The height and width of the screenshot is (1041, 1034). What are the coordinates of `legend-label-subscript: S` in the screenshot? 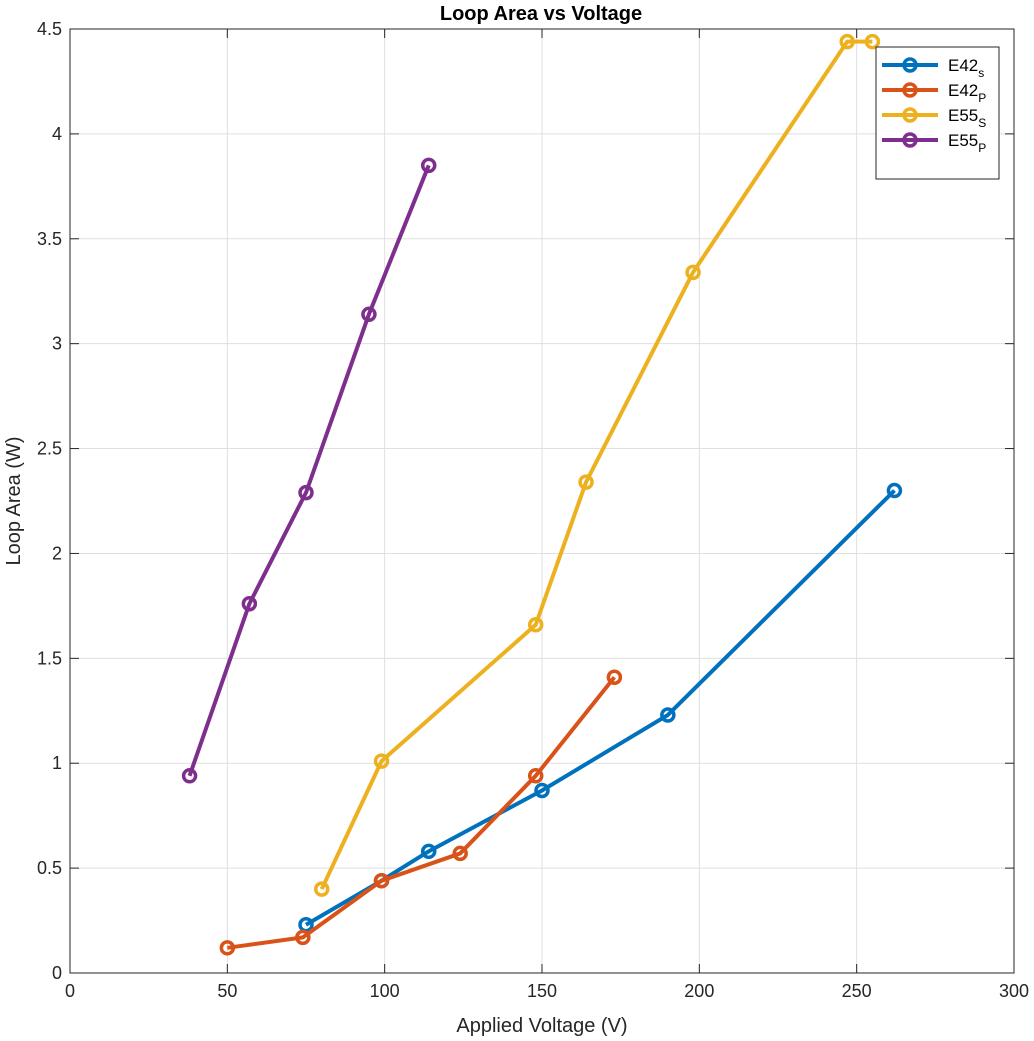 It's located at (982, 123).